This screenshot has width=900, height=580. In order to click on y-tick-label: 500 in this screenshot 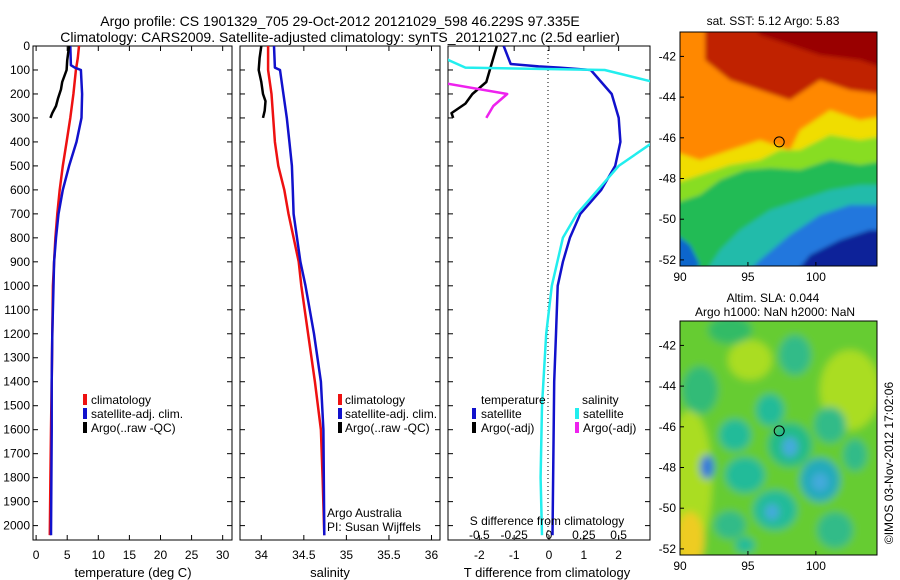, I will do `click(20, 166)`.